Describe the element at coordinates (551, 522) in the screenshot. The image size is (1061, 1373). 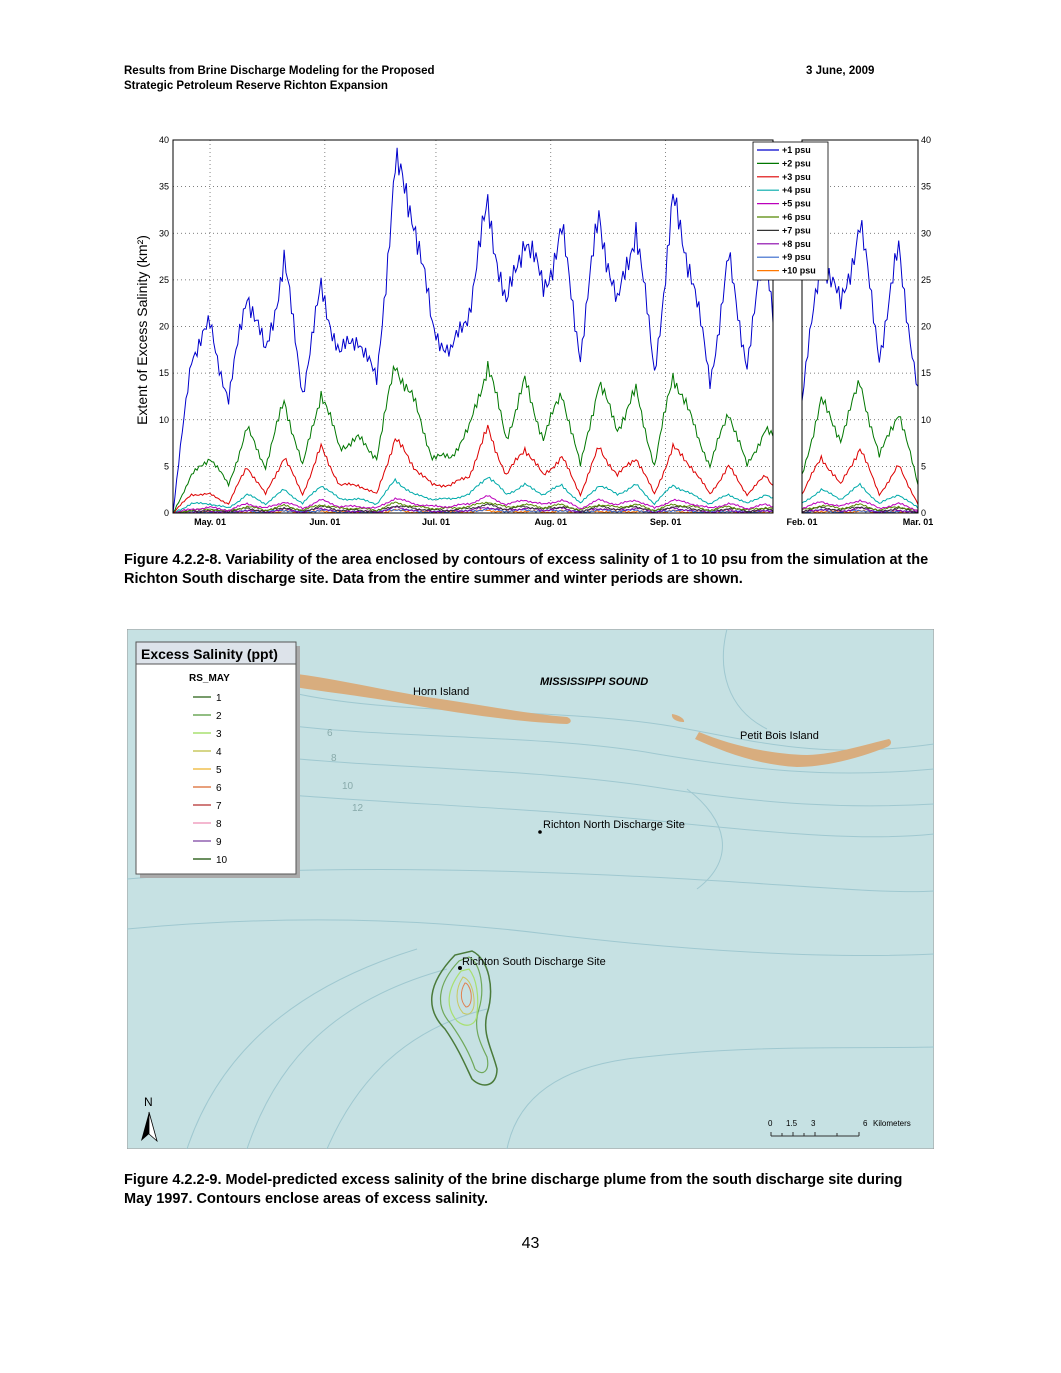
I see `x-tick-label: Aug. 01` at that location.